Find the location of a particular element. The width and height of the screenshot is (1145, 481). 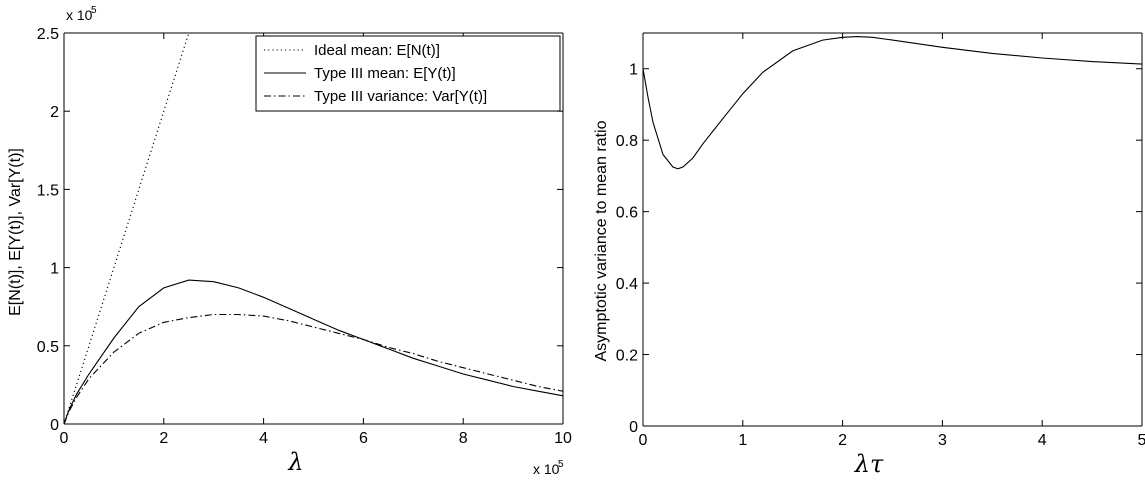

x-axis-label: λτ is located at coordinates (869, 464).